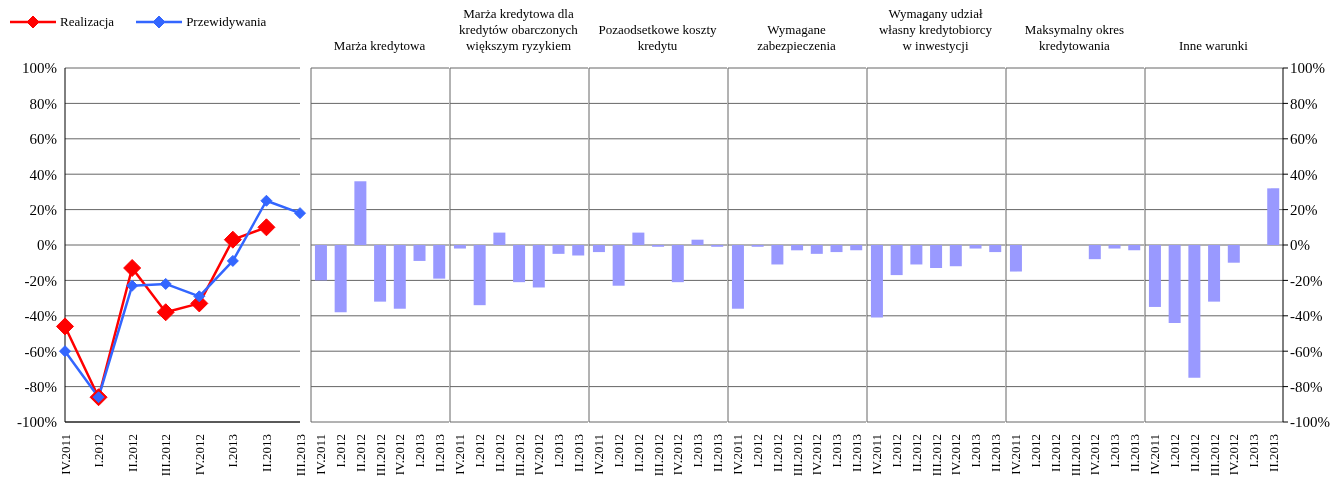 The height and width of the screenshot is (482, 1344). I want to click on chart-title: Wymagany udział własny kredytobiorcy w inwestycji, so click(935, 30).